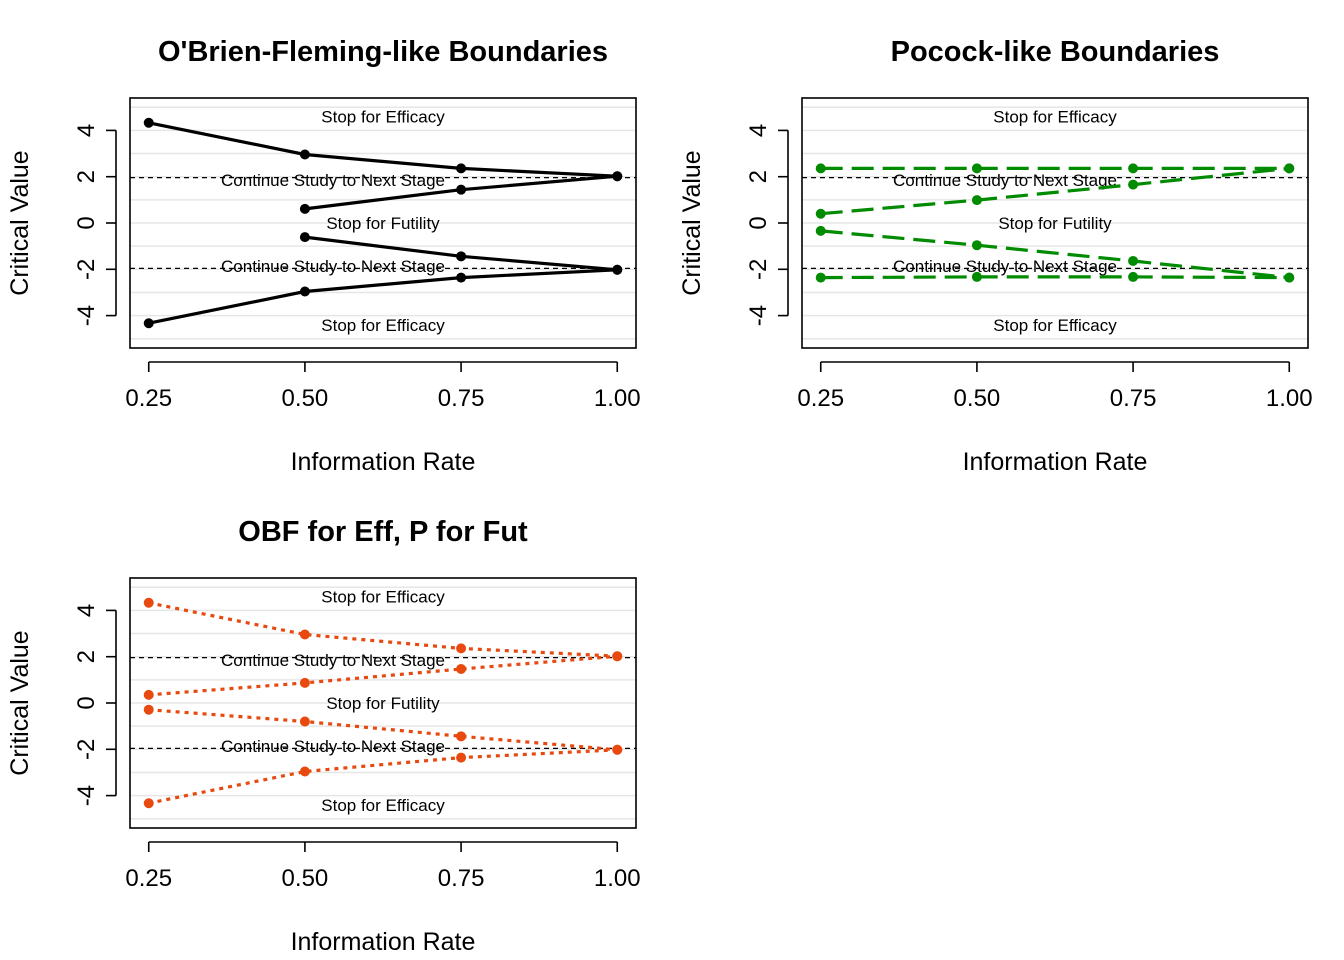 The height and width of the screenshot is (960, 1344). Describe the element at coordinates (1055, 52) in the screenshot. I see `panel-title: Pocock-like Boundaries` at that location.